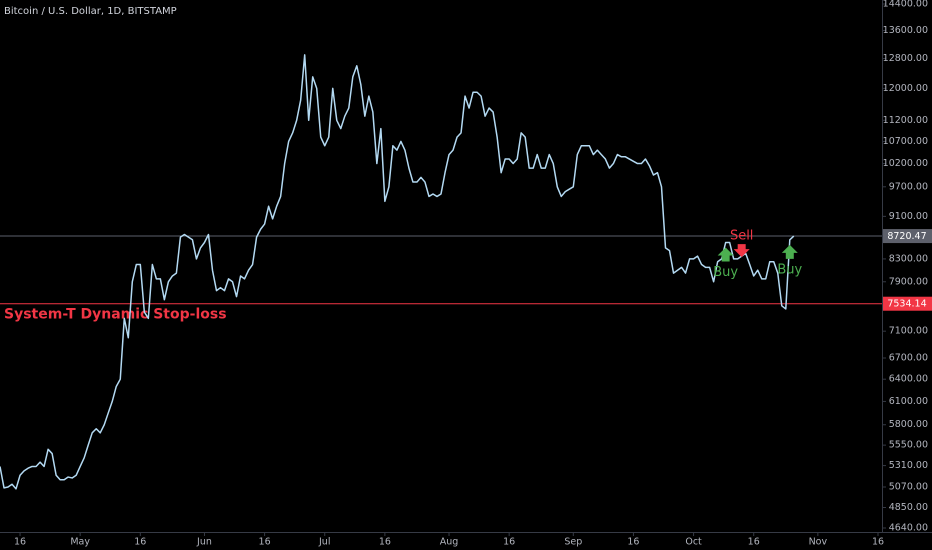  What do you see at coordinates (90, 11) in the screenshot?
I see `chart-title: Bitcoin / U.S. Dollar, 1D, BITSTAMP` at bounding box center [90, 11].